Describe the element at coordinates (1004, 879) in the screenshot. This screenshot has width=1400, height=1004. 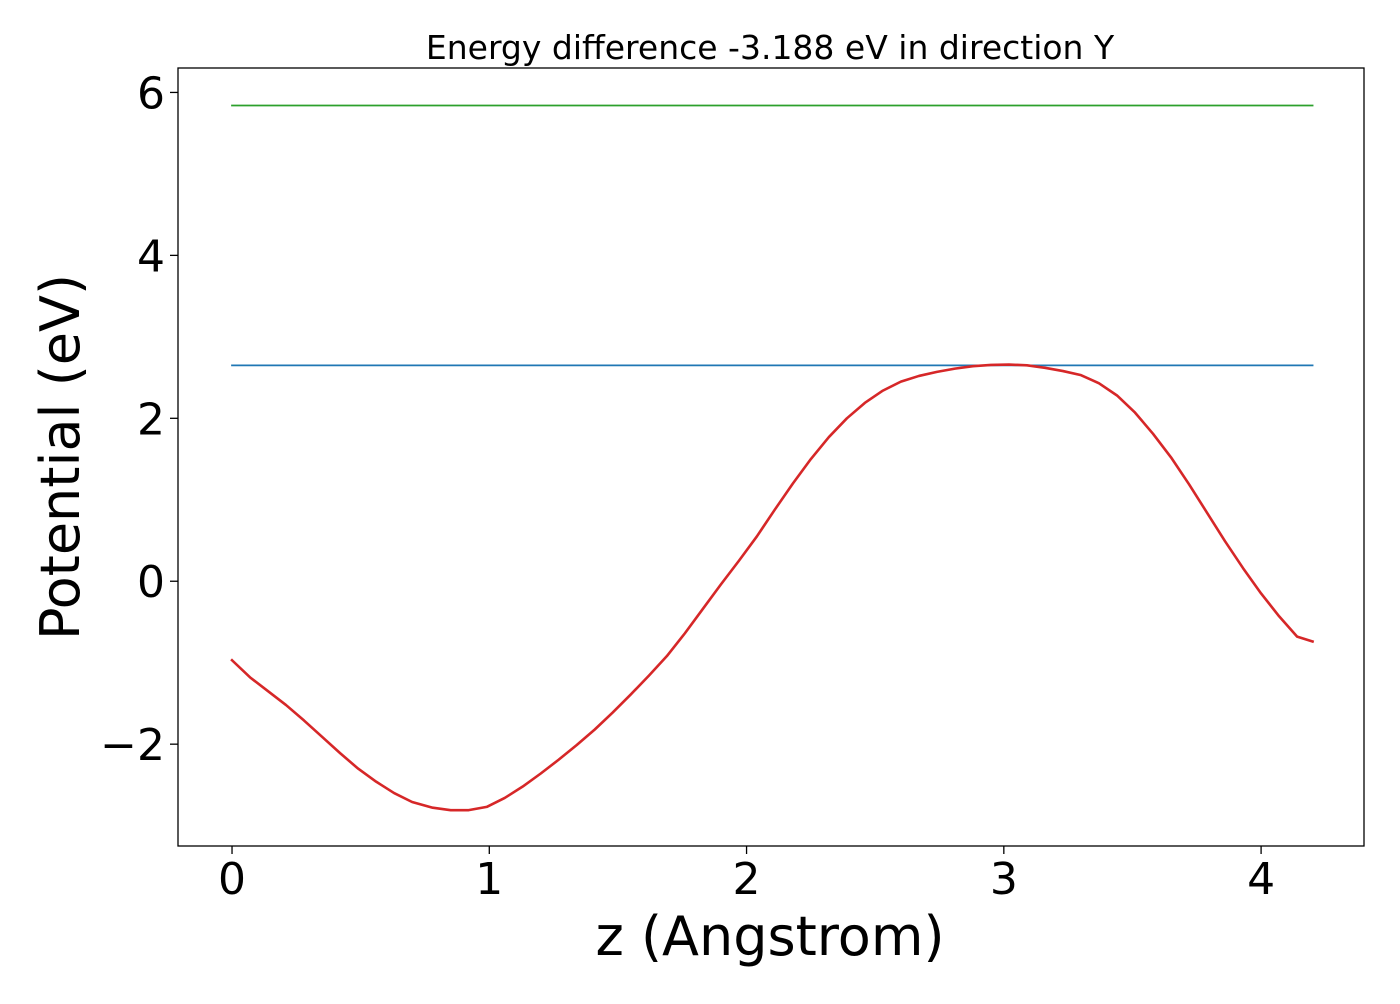
I see `x-tick-label: 3` at that location.